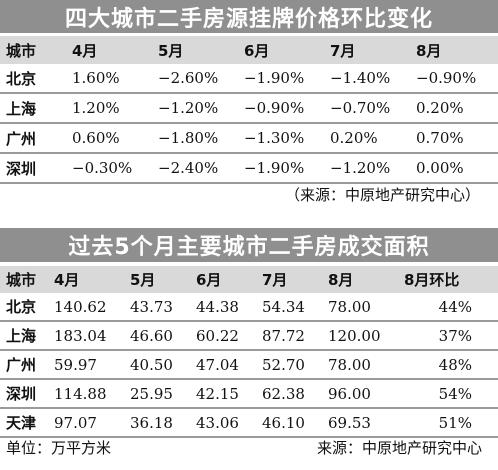 Image resolution: width=498 pixels, height=470 pixels. What do you see at coordinates (295, 365) in the screenshot?
I see `value-cell: 52.70` at bounding box center [295, 365].